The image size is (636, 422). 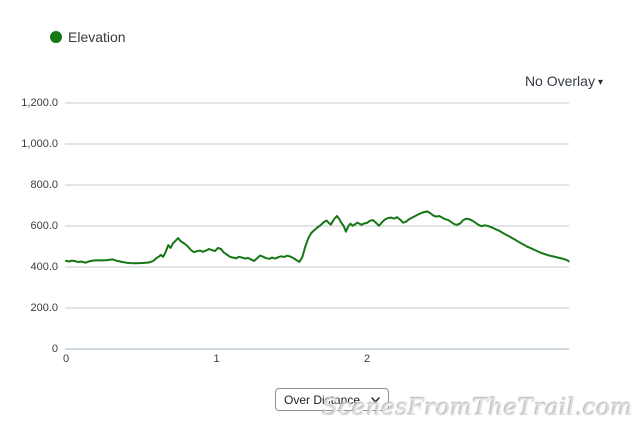 I want to click on y-axis-tick-label: 1,000.0, so click(x=39, y=144).